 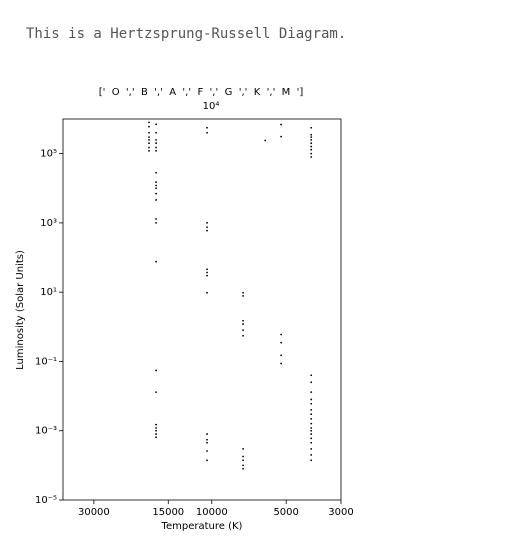 I want to click on y-tick-label: 10¹, so click(x=48, y=292).